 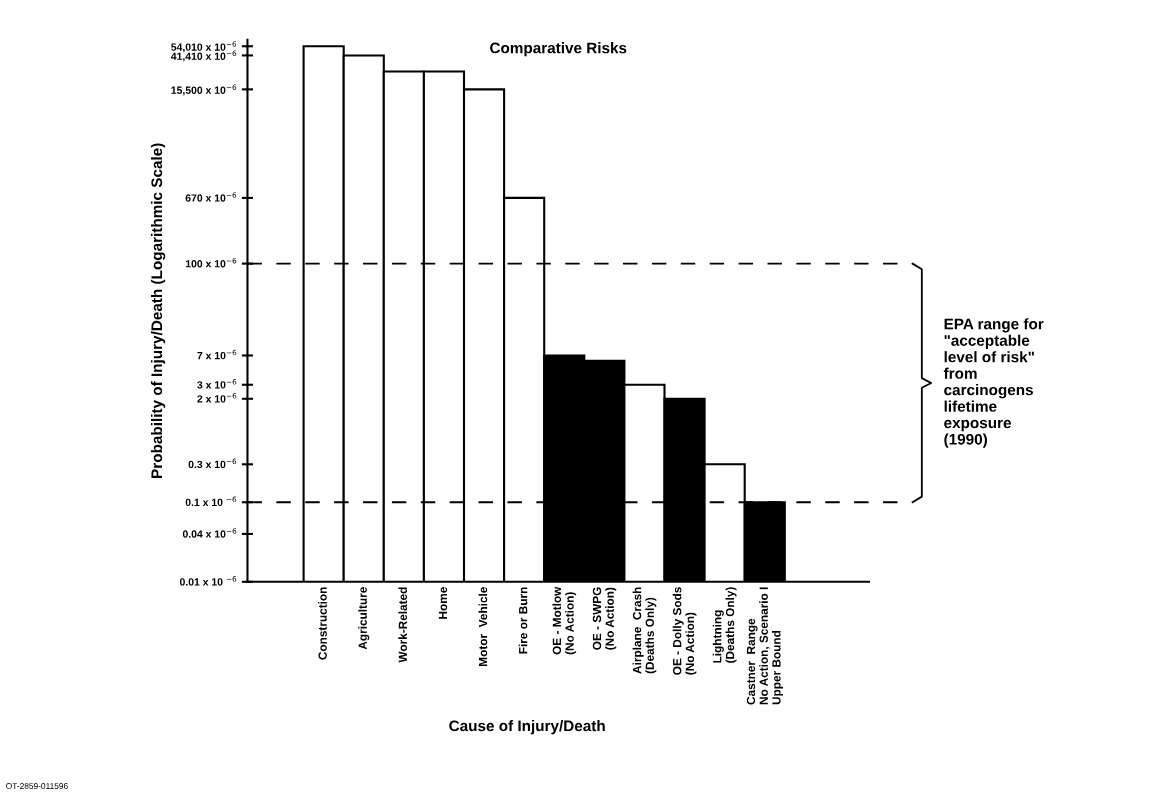 What do you see at coordinates (217, 384) in the screenshot?
I see `y-tick-label: 3 x 10$^{−6}$` at bounding box center [217, 384].